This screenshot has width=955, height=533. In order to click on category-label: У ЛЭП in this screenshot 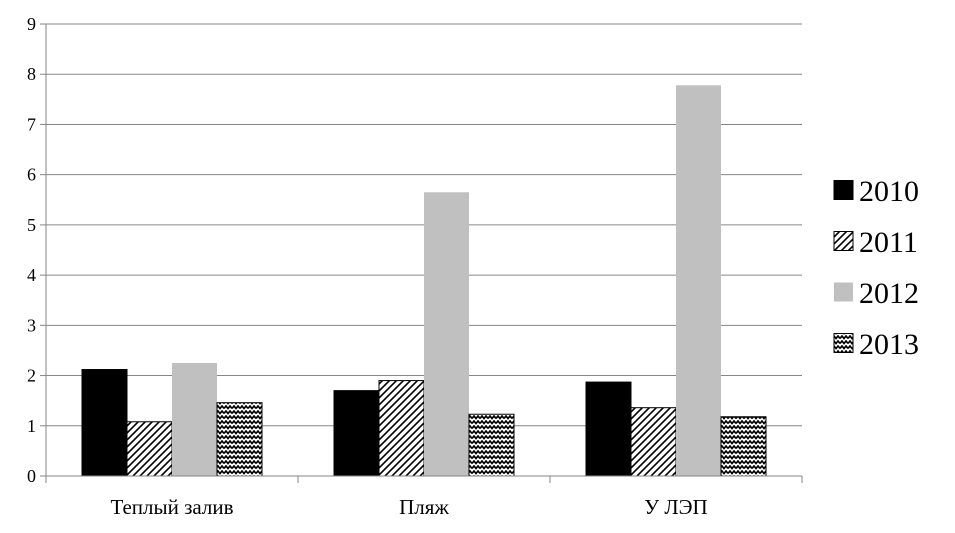, I will do `click(675, 507)`.